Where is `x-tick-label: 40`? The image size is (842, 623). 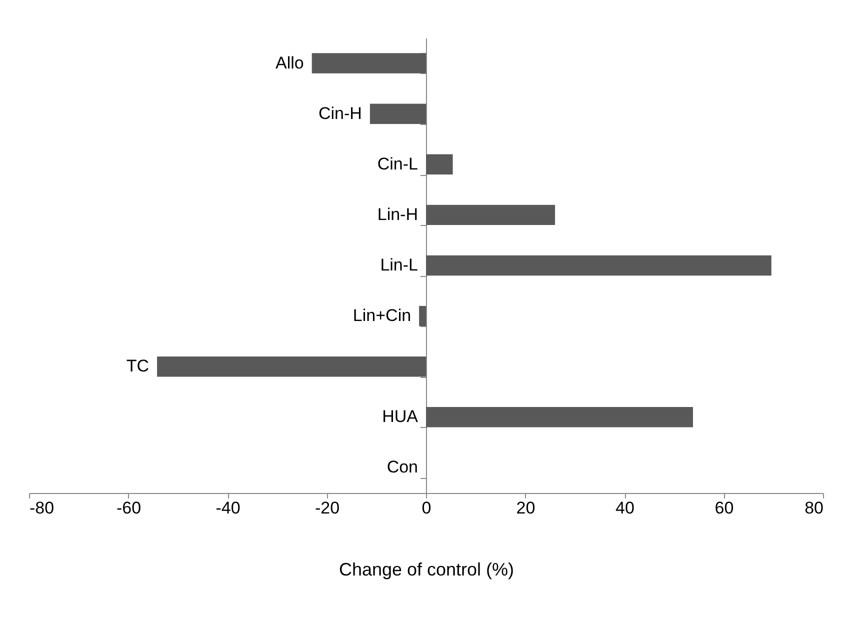 x-tick-label: 40 is located at coordinates (625, 508).